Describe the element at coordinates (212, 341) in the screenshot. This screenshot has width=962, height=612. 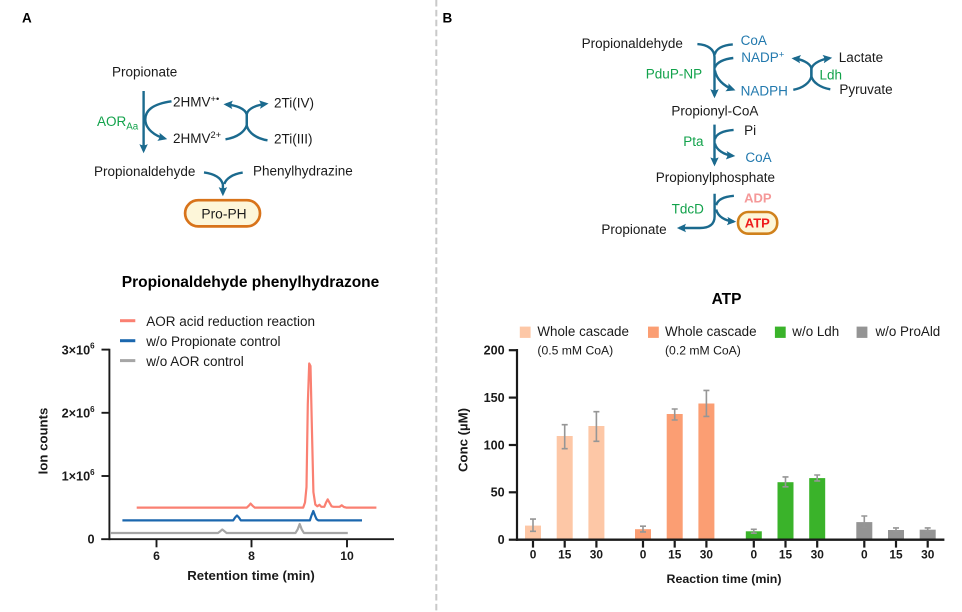
I see `svg-text: w/o Propionate control` at that location.